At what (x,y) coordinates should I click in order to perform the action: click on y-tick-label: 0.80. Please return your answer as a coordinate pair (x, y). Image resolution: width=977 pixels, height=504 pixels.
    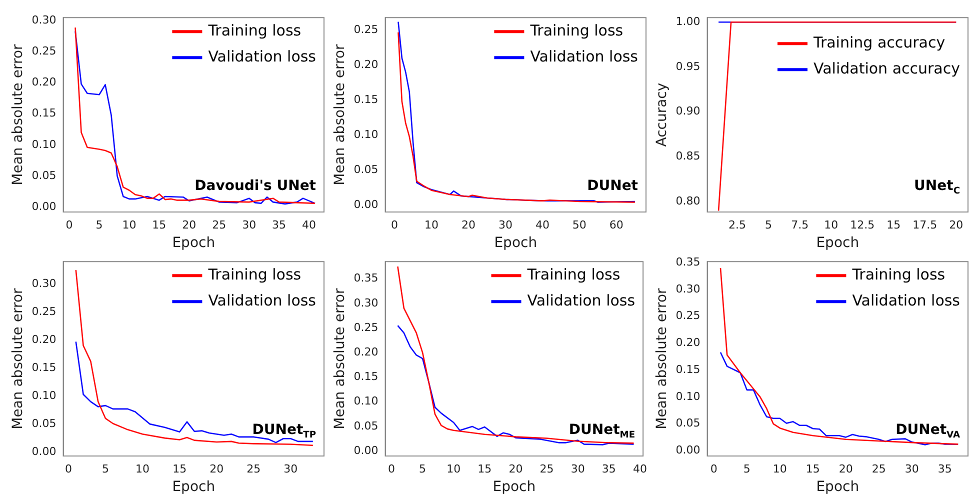
    Looking at the image, I should click on (688, 201).